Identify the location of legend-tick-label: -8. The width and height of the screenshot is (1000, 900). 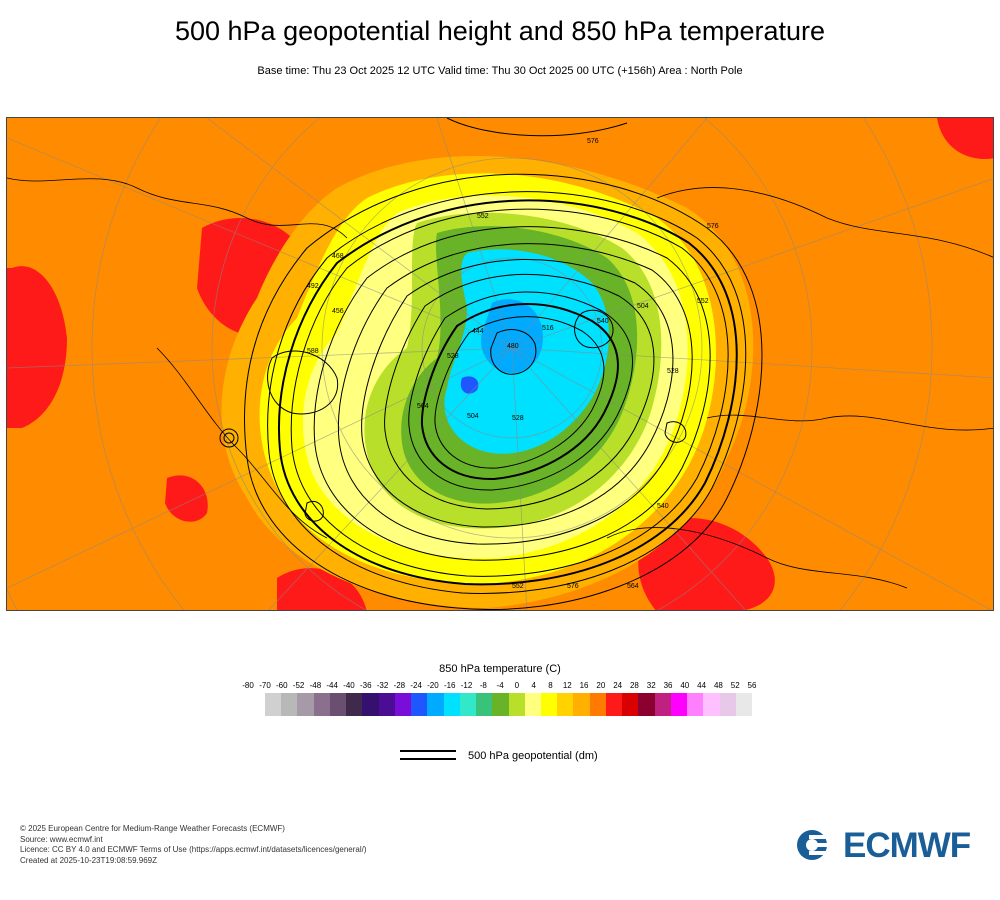
(483, 685).